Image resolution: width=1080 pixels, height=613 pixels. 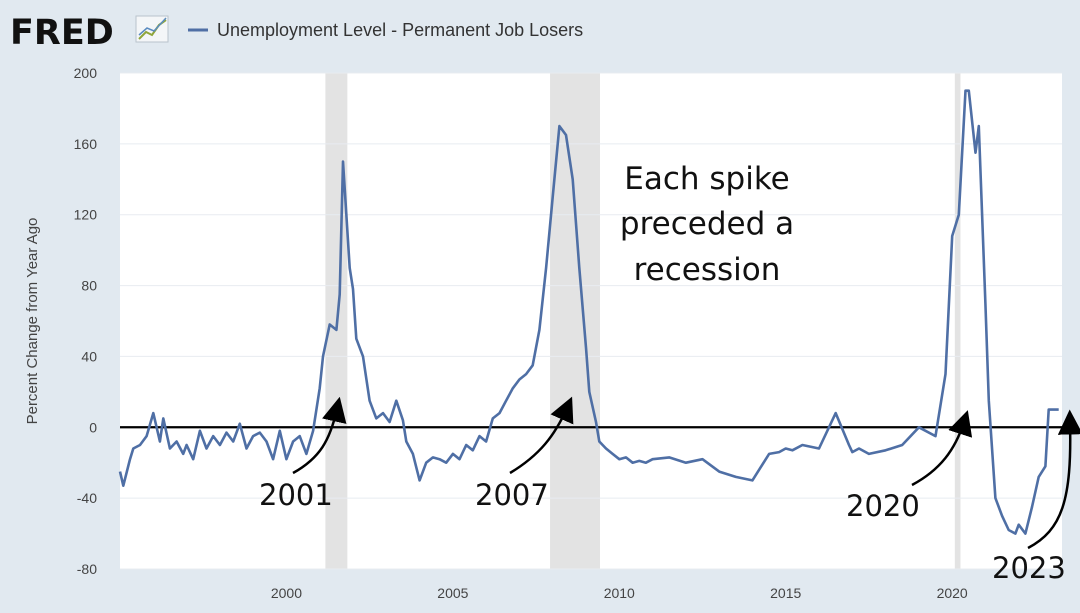 I want to click on annotation-2023: 2023, so click(x=1036, y=497).